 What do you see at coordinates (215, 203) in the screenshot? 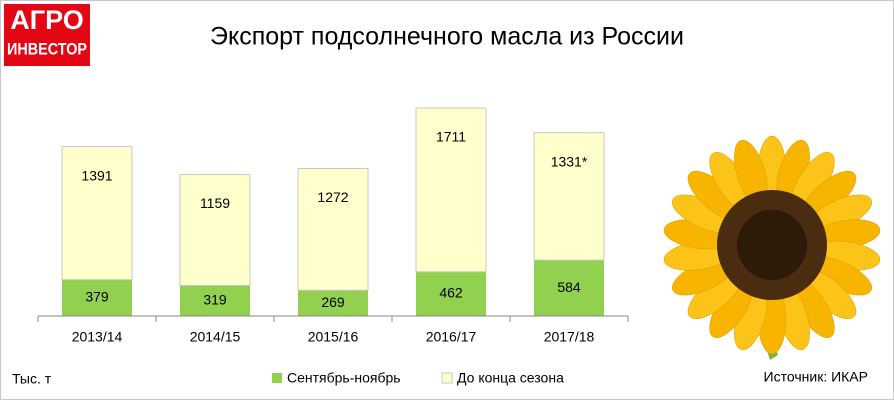
I see `data-label: 1159` at bounding box center [215, 203].